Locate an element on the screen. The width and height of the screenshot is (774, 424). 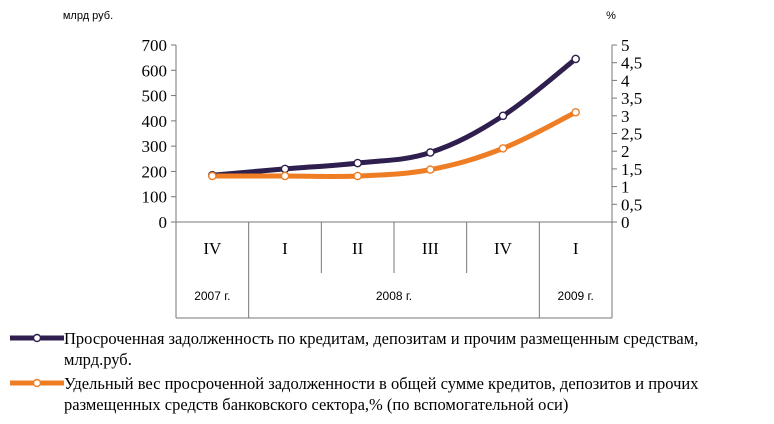
right-tick-label: 3 is located at coordinates (625, 116).